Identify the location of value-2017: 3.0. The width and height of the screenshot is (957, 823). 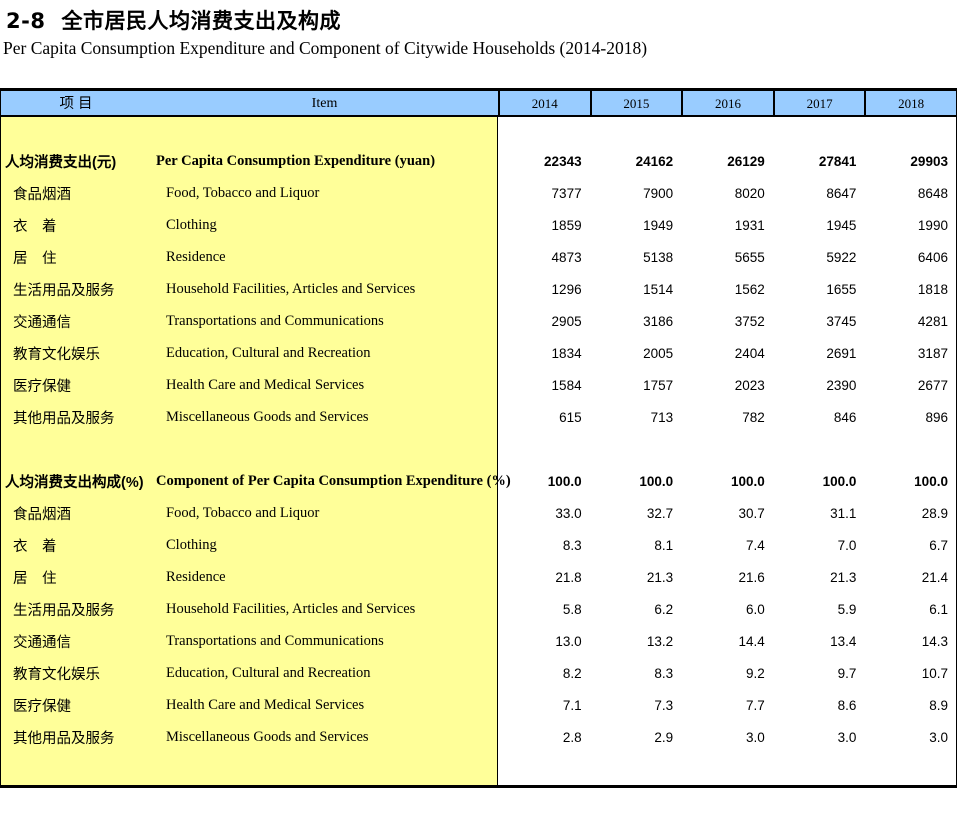
(847, 737).